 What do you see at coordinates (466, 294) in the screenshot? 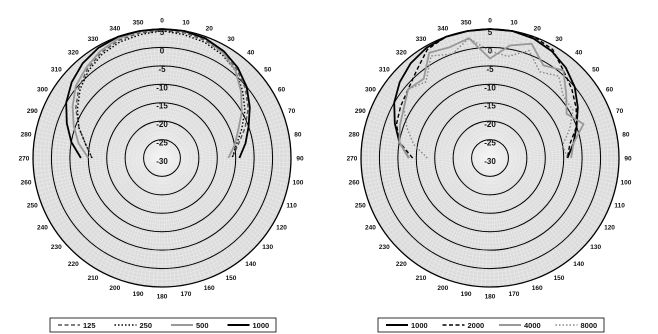
I see `angle-tick-label: 190` at bounding box center [466, 294].